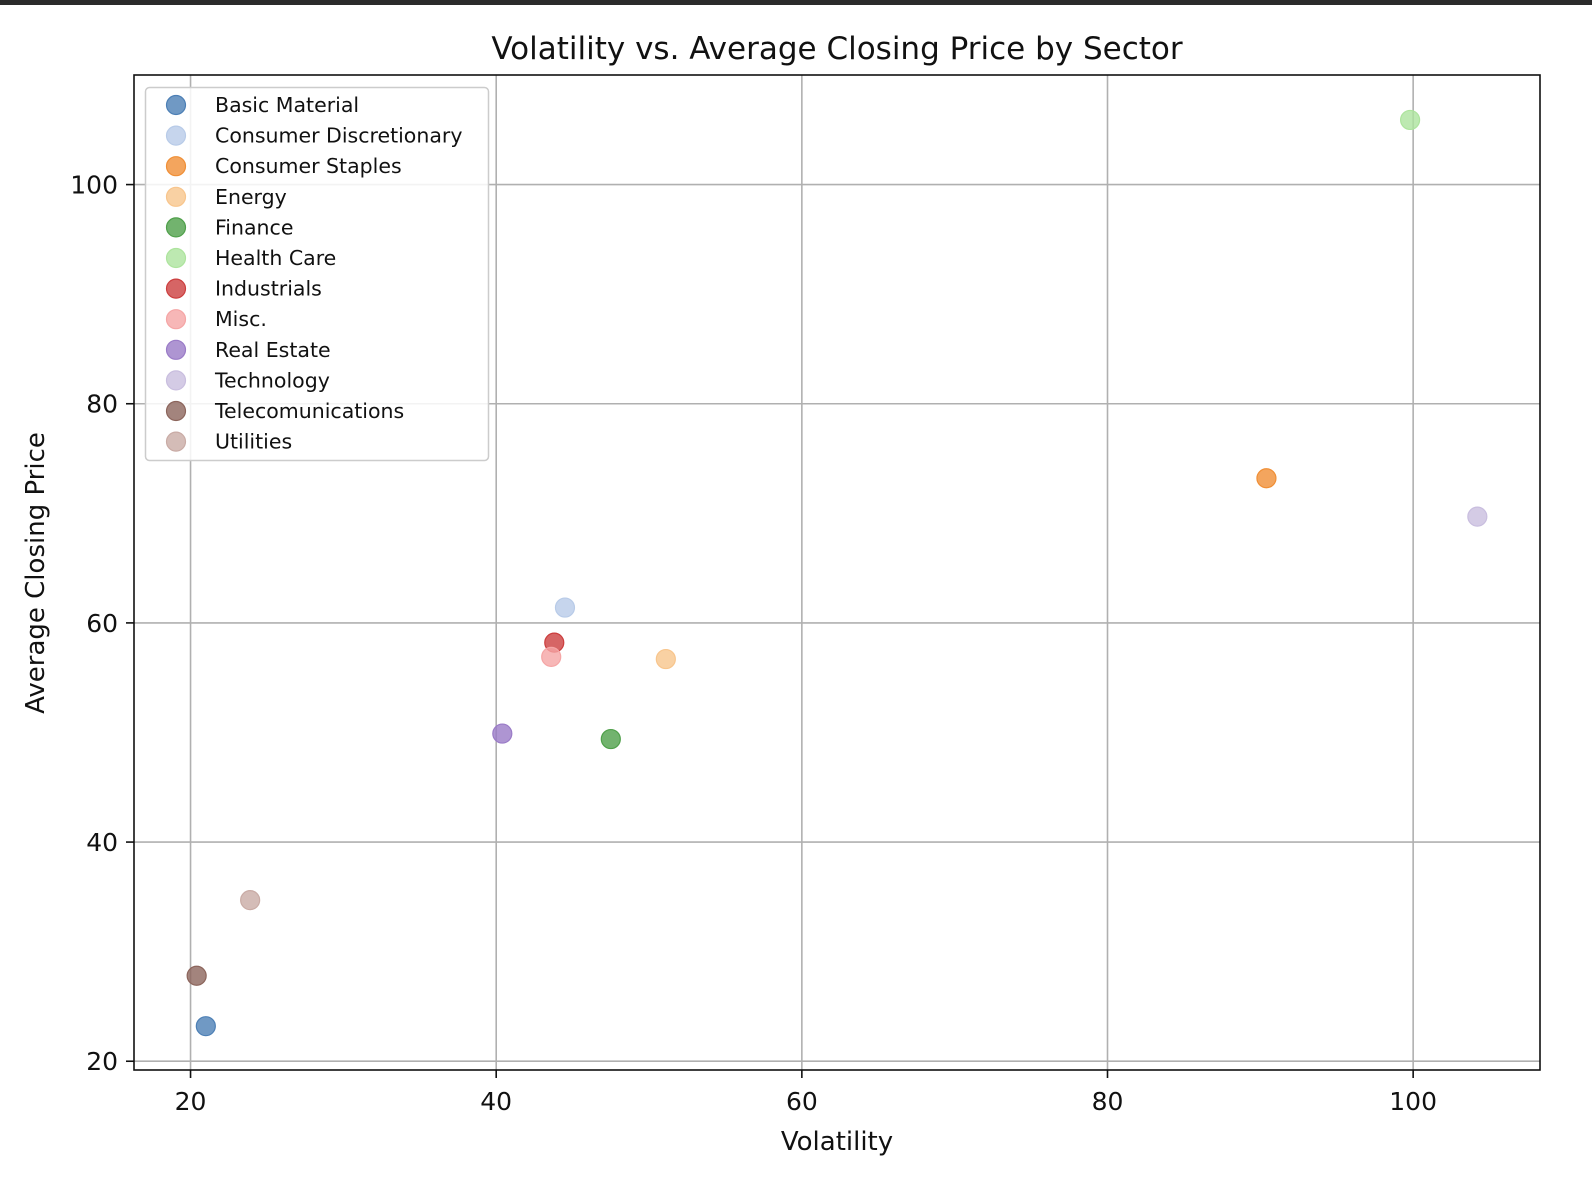 This screenshot has width=1592, height=1200. I want to click on y-axis-label: Average Closing Price, so click(36, 573).